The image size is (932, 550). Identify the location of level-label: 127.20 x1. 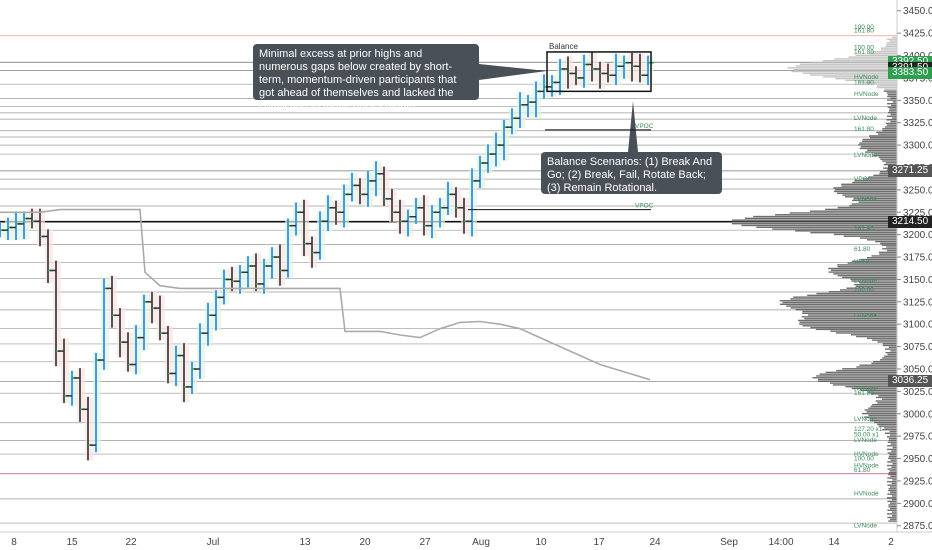
(868, 429).